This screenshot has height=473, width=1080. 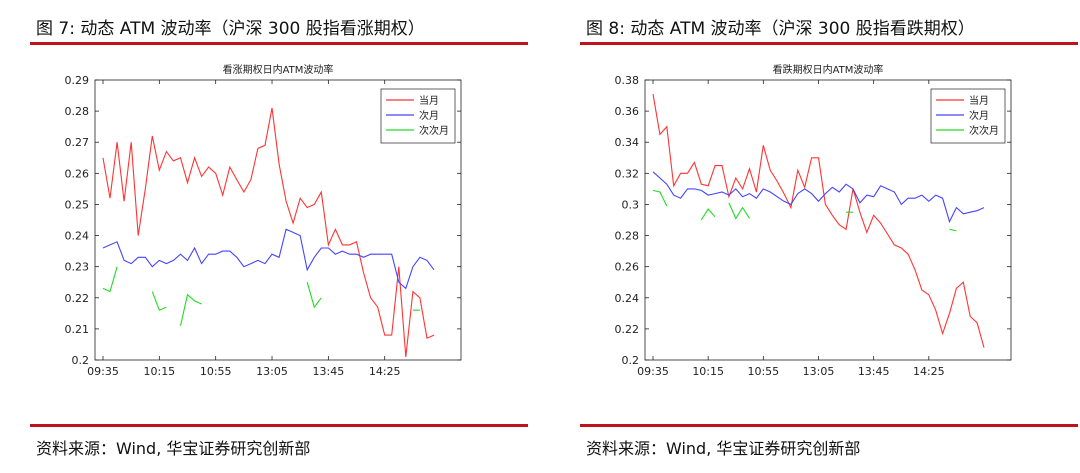 What do you see at coordinates (77, 329) in the screenshot?
I see `y-tick-label: 0.21` at bounding box center [77, 329].